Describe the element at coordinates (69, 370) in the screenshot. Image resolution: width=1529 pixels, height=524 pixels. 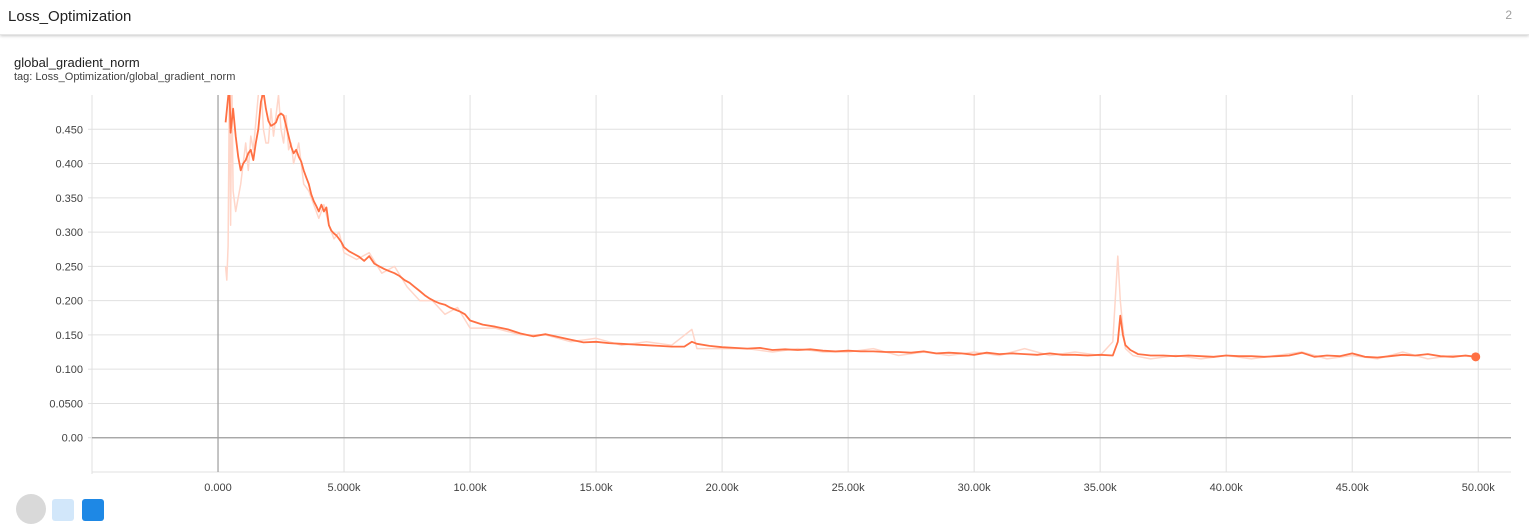
I see `y-tick-label: 0.100` at that location.